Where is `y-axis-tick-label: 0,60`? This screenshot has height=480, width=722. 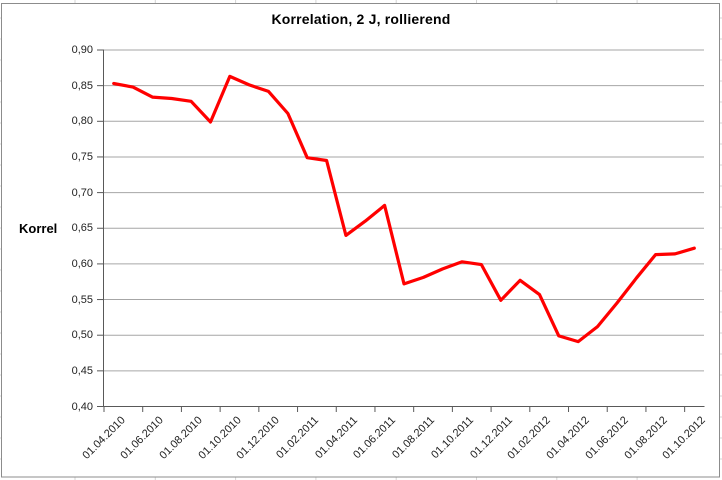
y-axis-tick-label: 0,60 is located at coordinates (82, 263).